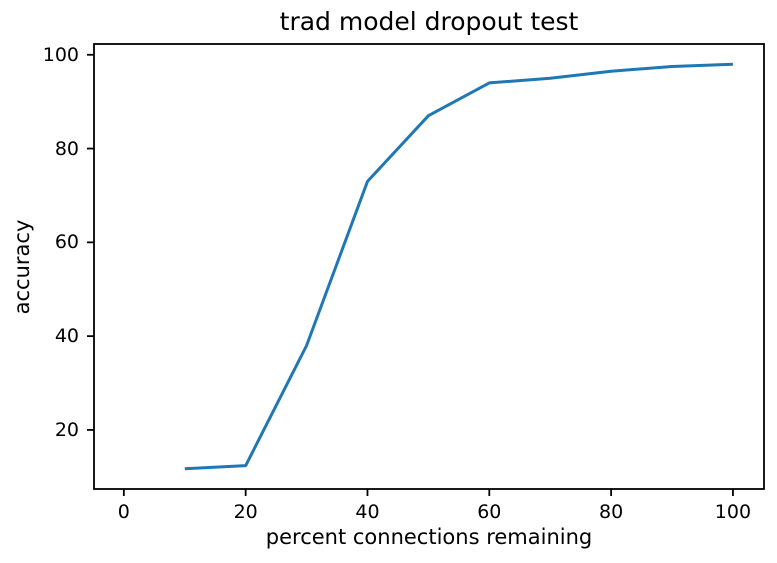 This screenshot has width=777, height=563. I want to click on y-tick-label: 60, so click(66, 242).